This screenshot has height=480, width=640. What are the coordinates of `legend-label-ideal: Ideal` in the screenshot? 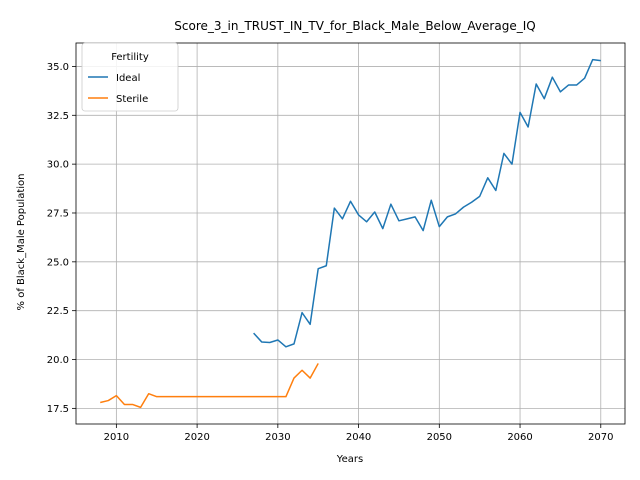 It's located at (128, 78).